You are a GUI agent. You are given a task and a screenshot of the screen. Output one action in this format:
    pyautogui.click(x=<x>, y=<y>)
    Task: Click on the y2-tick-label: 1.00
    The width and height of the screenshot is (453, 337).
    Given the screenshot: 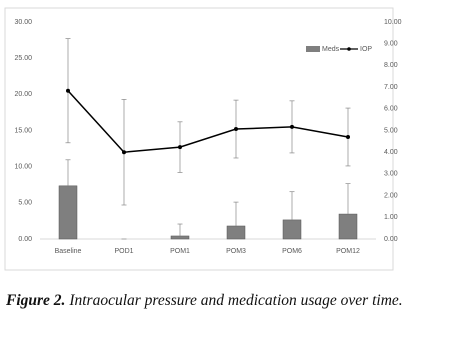 What is the action you would take?
    pyautogui.click(x=391, y=217)
    